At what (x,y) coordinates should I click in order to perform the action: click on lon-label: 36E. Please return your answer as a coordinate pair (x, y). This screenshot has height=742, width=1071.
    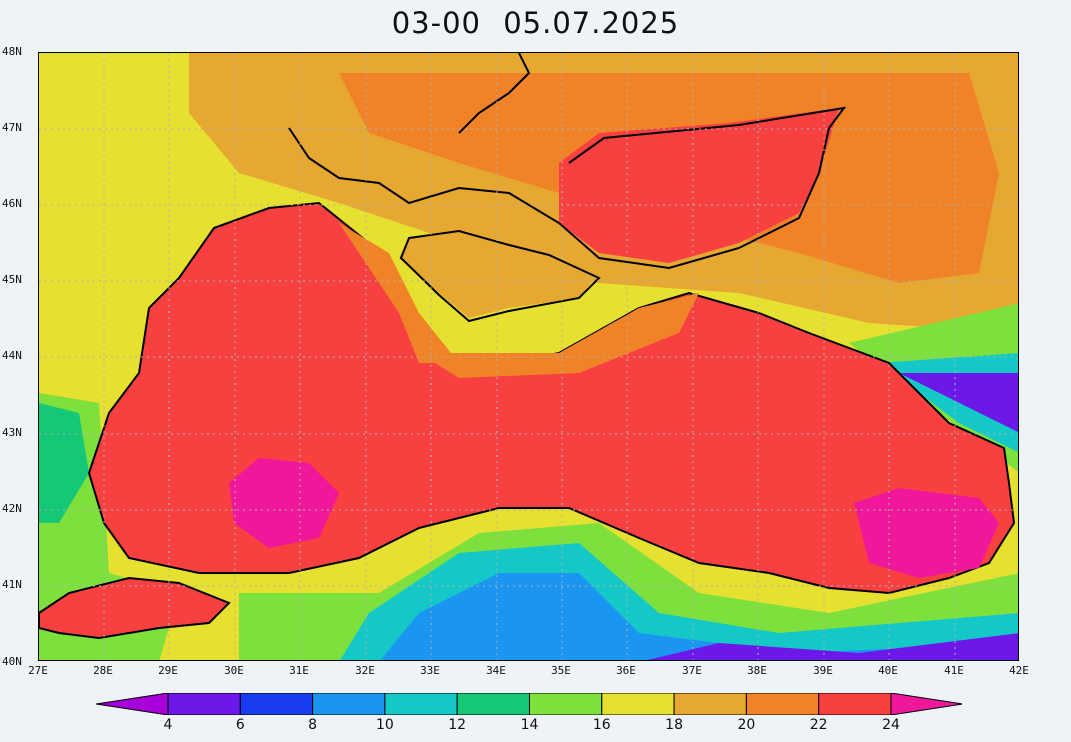
    Looking at the image, I should click on (626, 670).